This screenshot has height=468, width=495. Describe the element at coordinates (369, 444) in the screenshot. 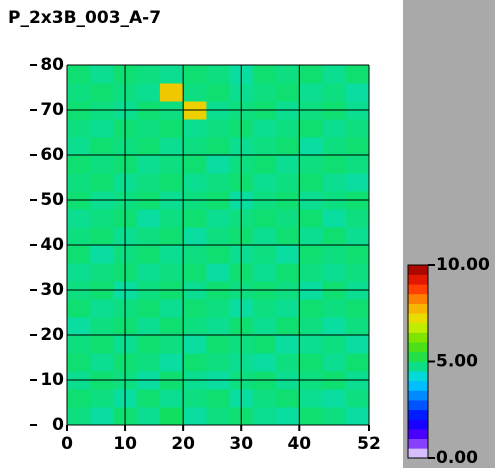

I see `x-tick-label: 52` at that location.